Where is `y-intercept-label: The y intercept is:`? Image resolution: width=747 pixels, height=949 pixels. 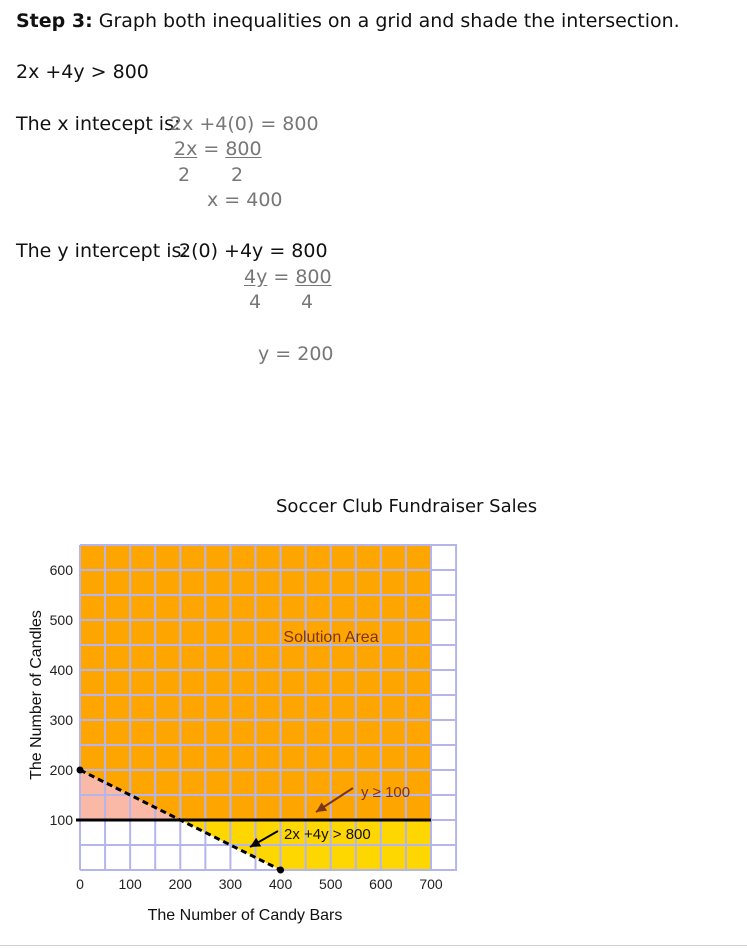 y-intercept-label: The y intercept is: is located at coordinates (102, 251).